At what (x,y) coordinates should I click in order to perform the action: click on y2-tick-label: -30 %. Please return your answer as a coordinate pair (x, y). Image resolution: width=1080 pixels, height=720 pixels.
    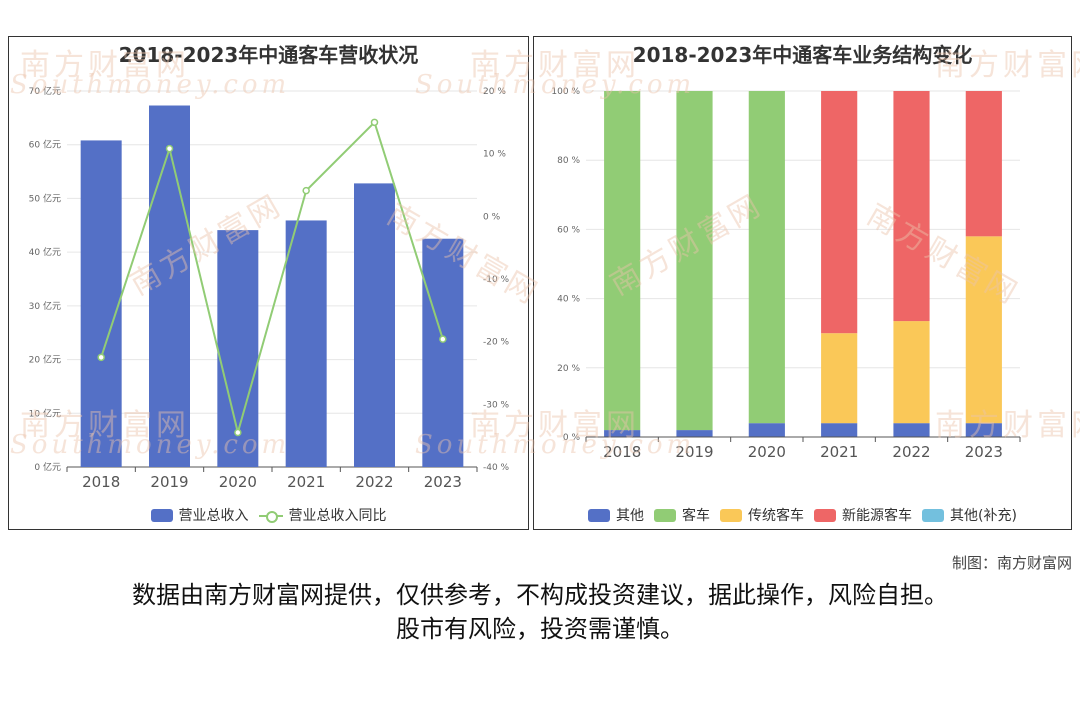
    Looking at the image, I should click on (496, 405).